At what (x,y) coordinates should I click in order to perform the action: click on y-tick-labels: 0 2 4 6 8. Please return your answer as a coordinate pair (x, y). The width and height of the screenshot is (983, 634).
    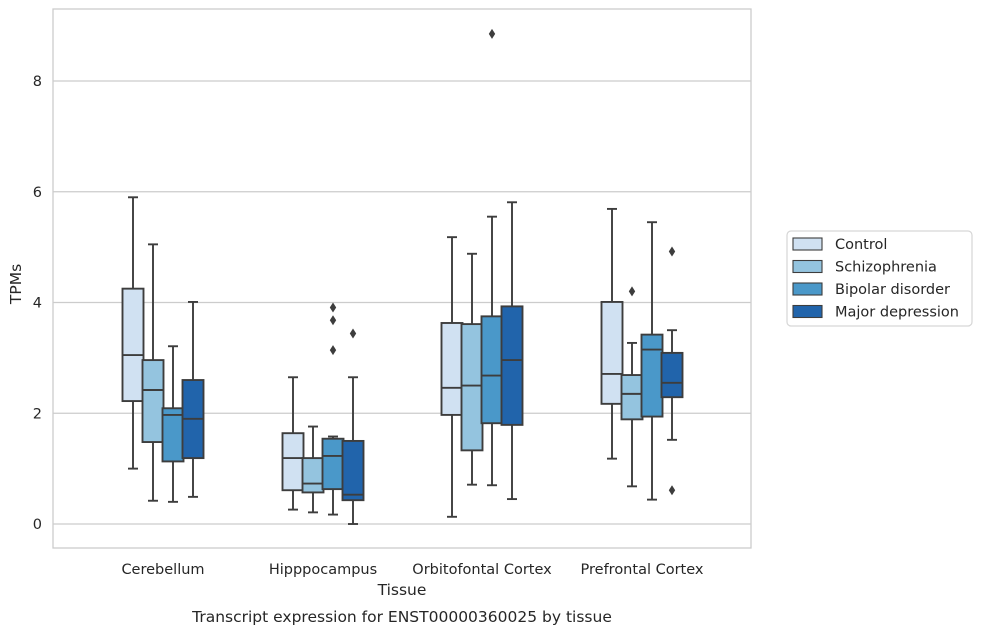
    Looking at the image, I should click on (37, 303).